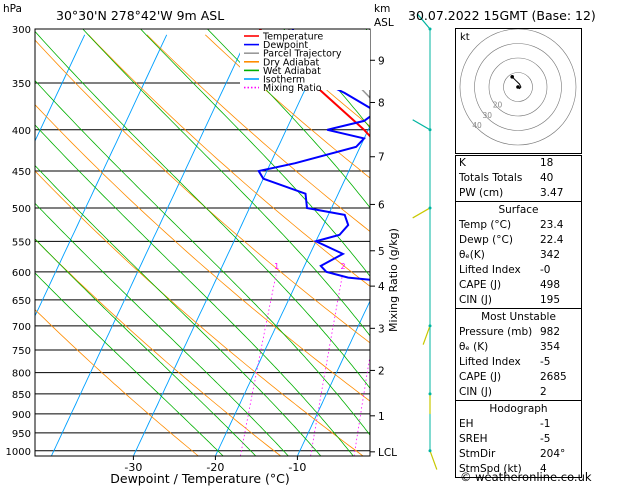 The height and width of the screenshot is (486, 629). I want to click on index-value: 342, so click(550, 255).